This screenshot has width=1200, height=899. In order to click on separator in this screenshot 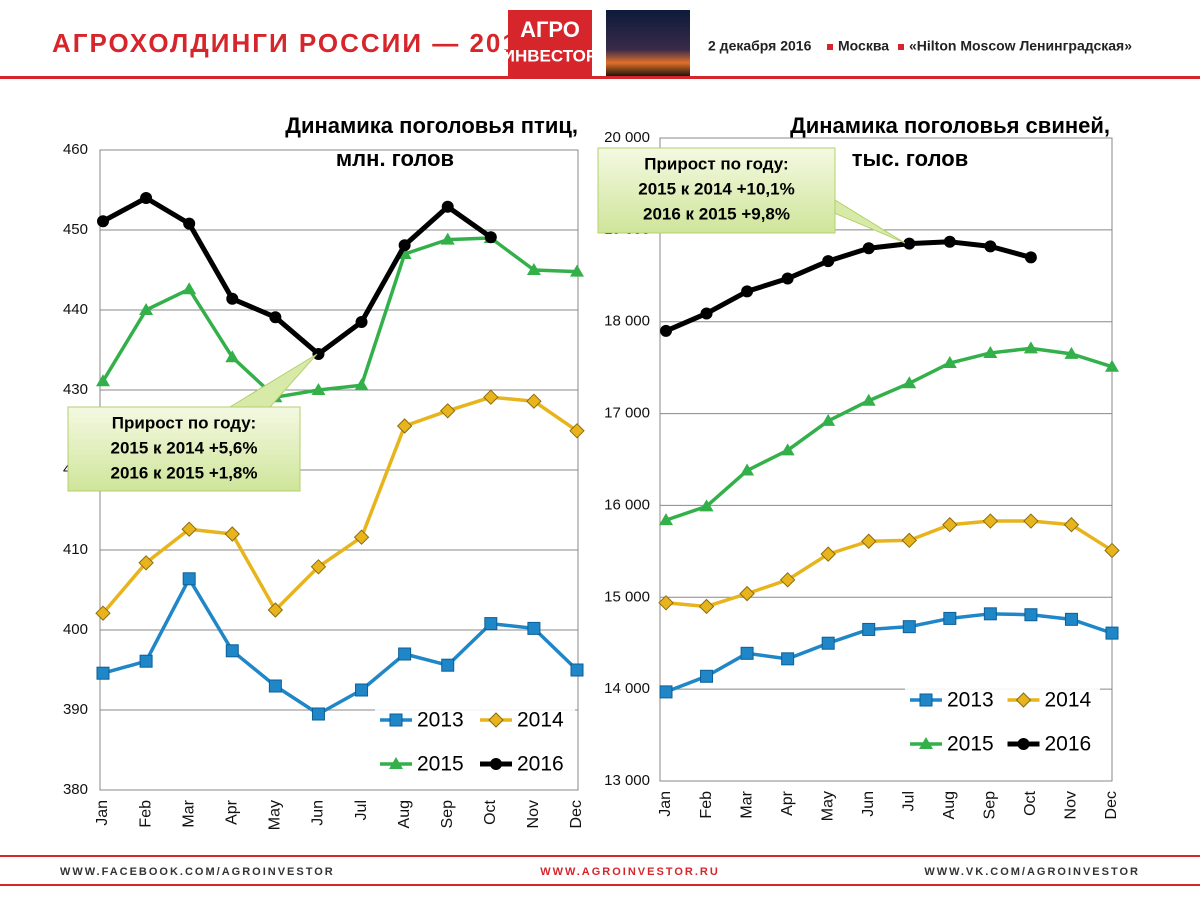, I will do `click(830, 47)`.